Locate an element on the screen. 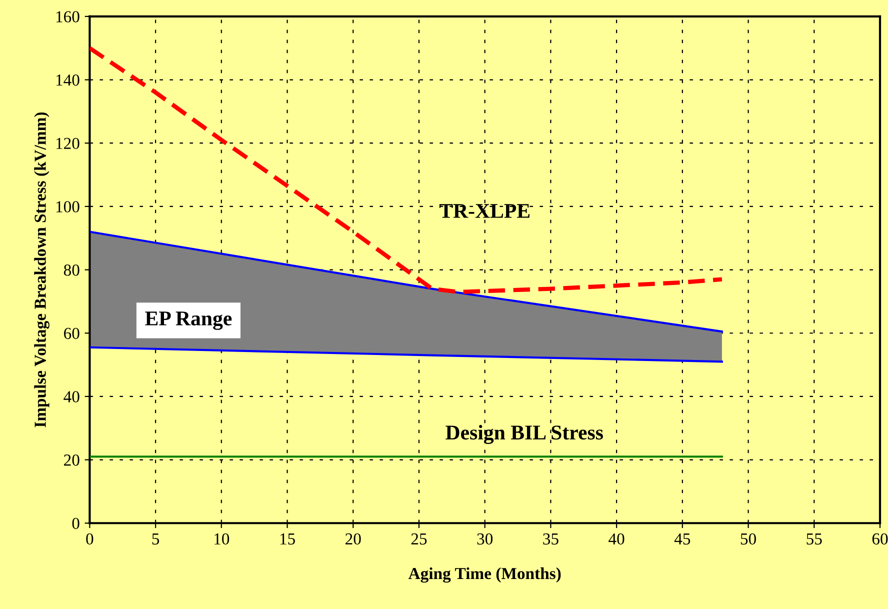 The height and width of the screenshot is (609, 888). x-tick-label: 20 is located at coordinates (353, 539).